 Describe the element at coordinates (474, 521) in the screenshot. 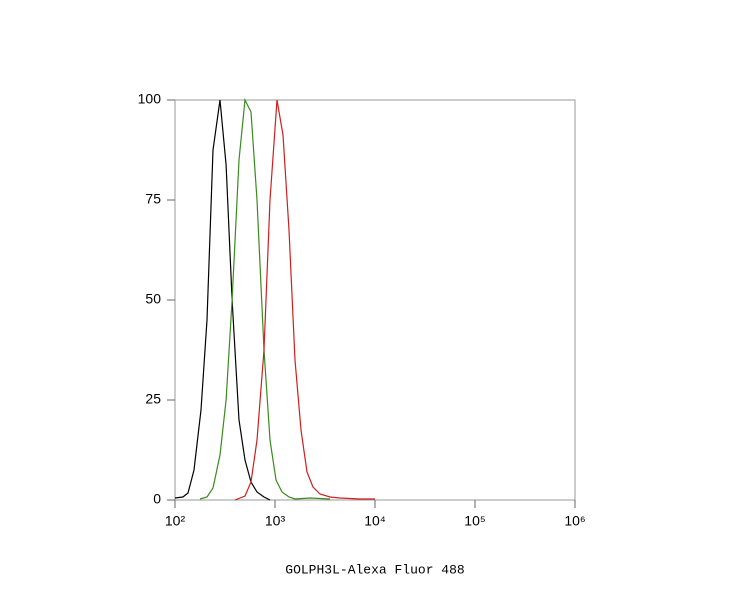

I see `x-tick-label: 10⁵` at that location.